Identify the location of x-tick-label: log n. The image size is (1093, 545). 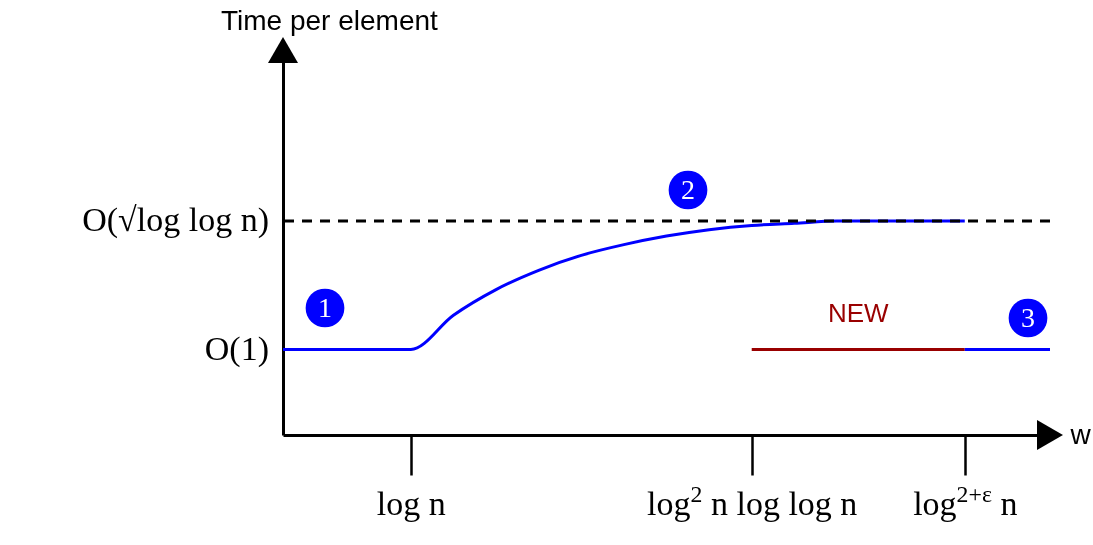
(411, 503).